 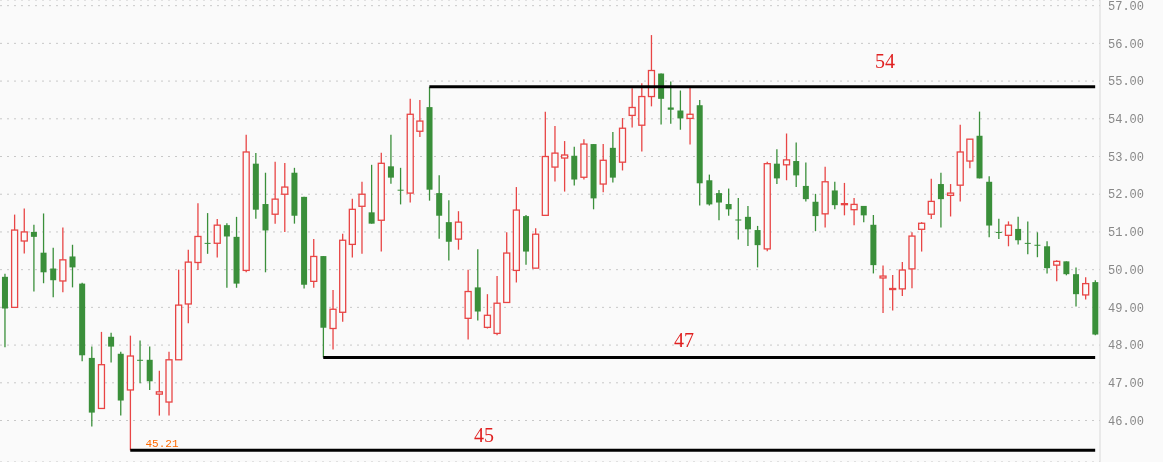 I want to click on y-tick-label: 51.00, so click(x=1126, y=233).